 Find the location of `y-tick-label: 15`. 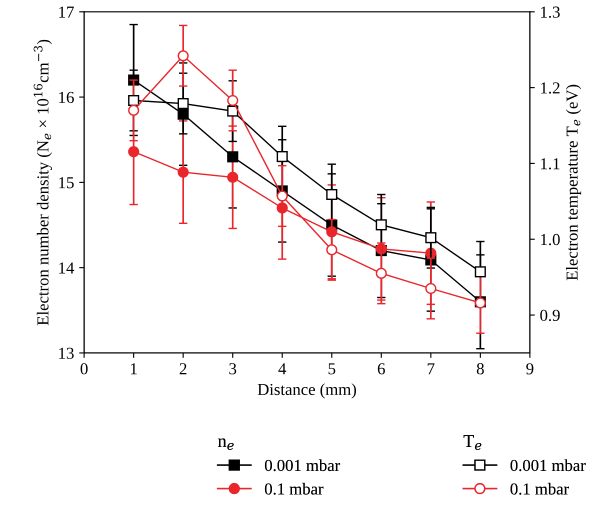

y-tick-label: 15 is located at coordinates (66, 182).